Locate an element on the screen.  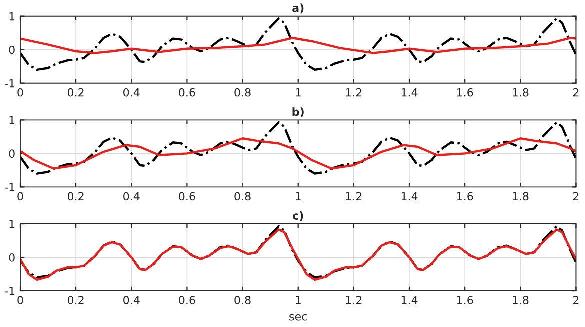
chart-title: a) is located at coordinates (298, 9).